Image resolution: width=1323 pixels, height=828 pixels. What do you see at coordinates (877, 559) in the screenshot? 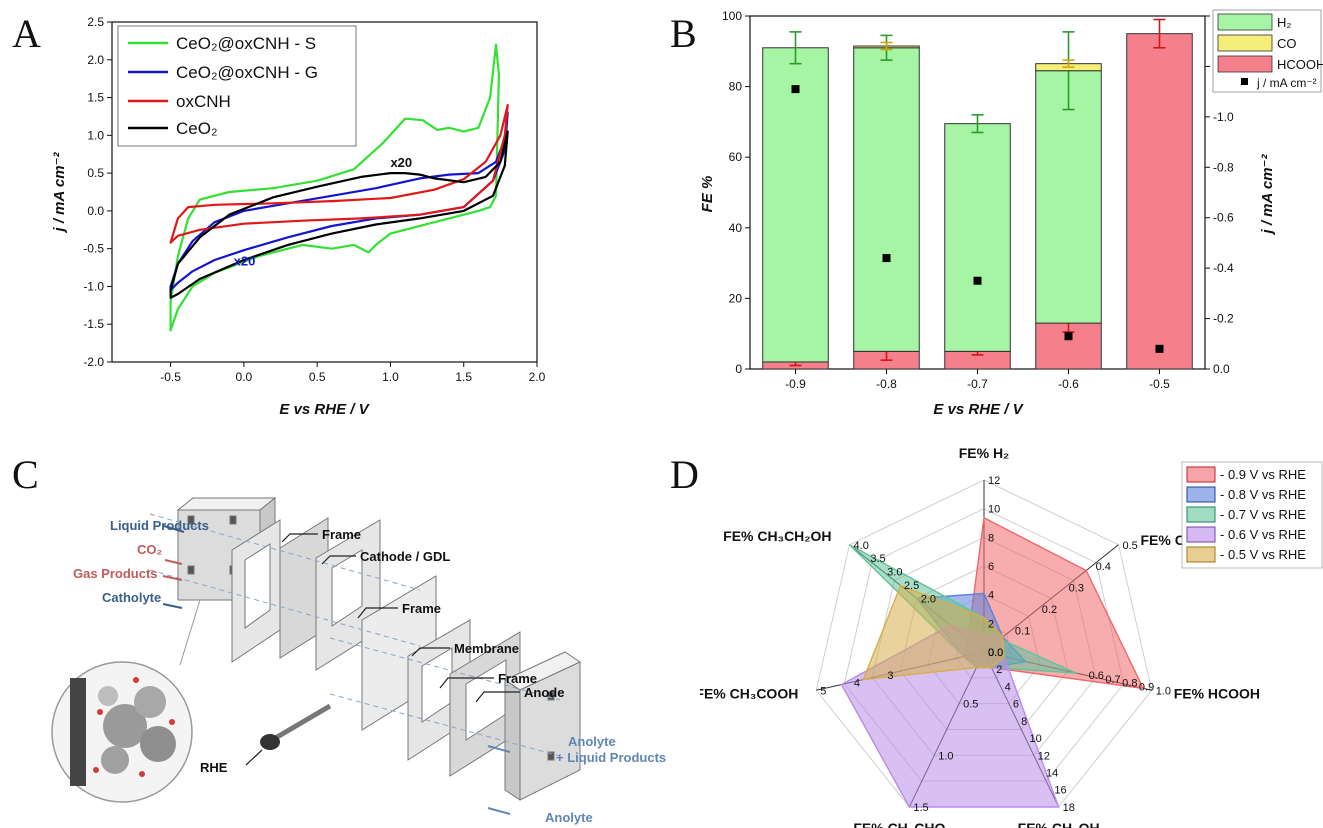
I see `radar-tick-label: 3.5` at bounding box center [877, 559].